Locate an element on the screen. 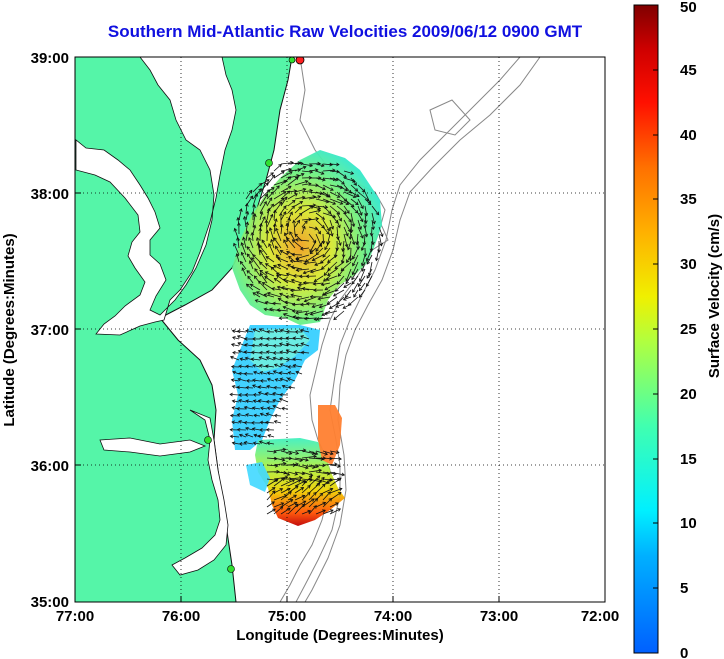 Image resolution: width=724 pixels, height=659 pixels. colorbar-tick-label: 35 is located at coordinates (688, 199).